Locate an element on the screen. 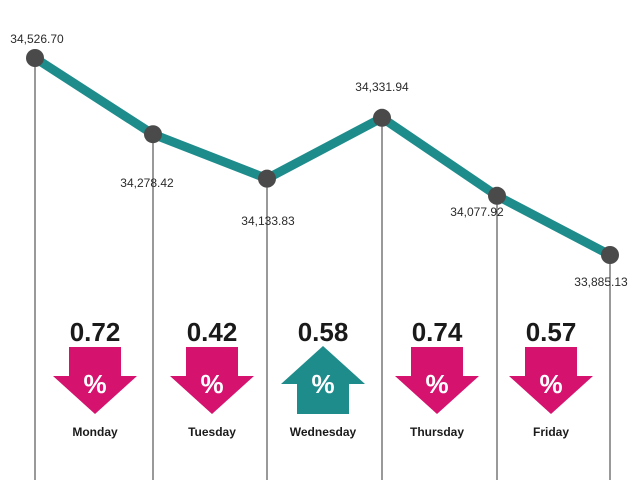 This screenshot has height=480, width=640. data-label: 34,077.92 is located at coordinates (477, 212).